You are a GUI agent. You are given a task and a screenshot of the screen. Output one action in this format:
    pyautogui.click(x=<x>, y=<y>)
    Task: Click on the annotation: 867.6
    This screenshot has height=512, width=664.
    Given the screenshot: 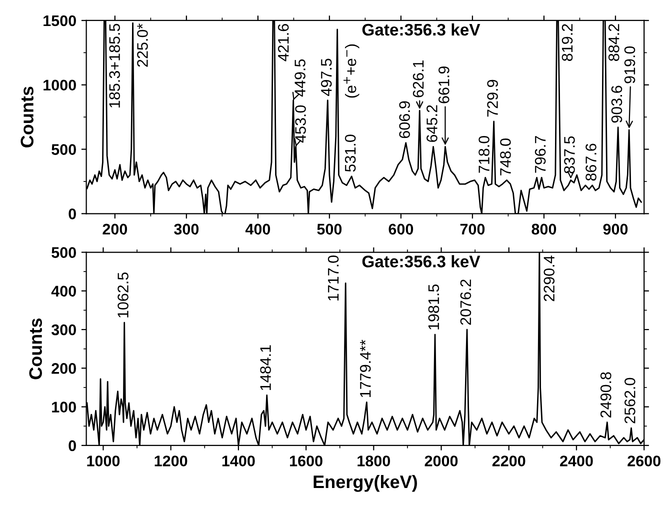 What is the action you would take?
    pyautogui.click(x=591, y=162)
    